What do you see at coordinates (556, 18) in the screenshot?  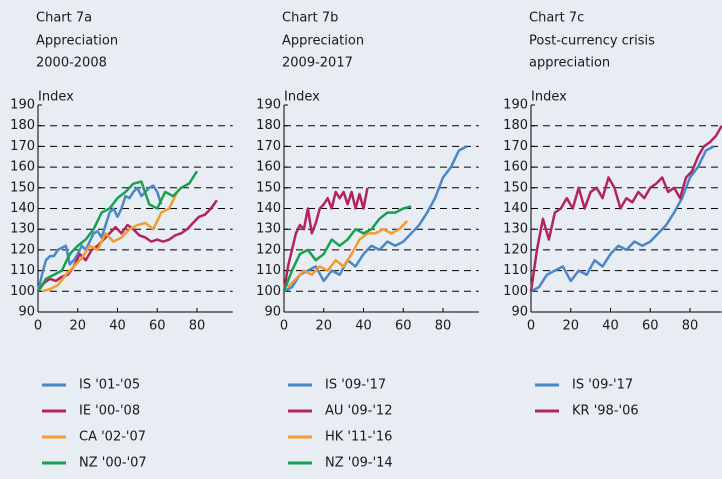 I see `chart-title: Chart 7c` at bounding box center [556, 18].